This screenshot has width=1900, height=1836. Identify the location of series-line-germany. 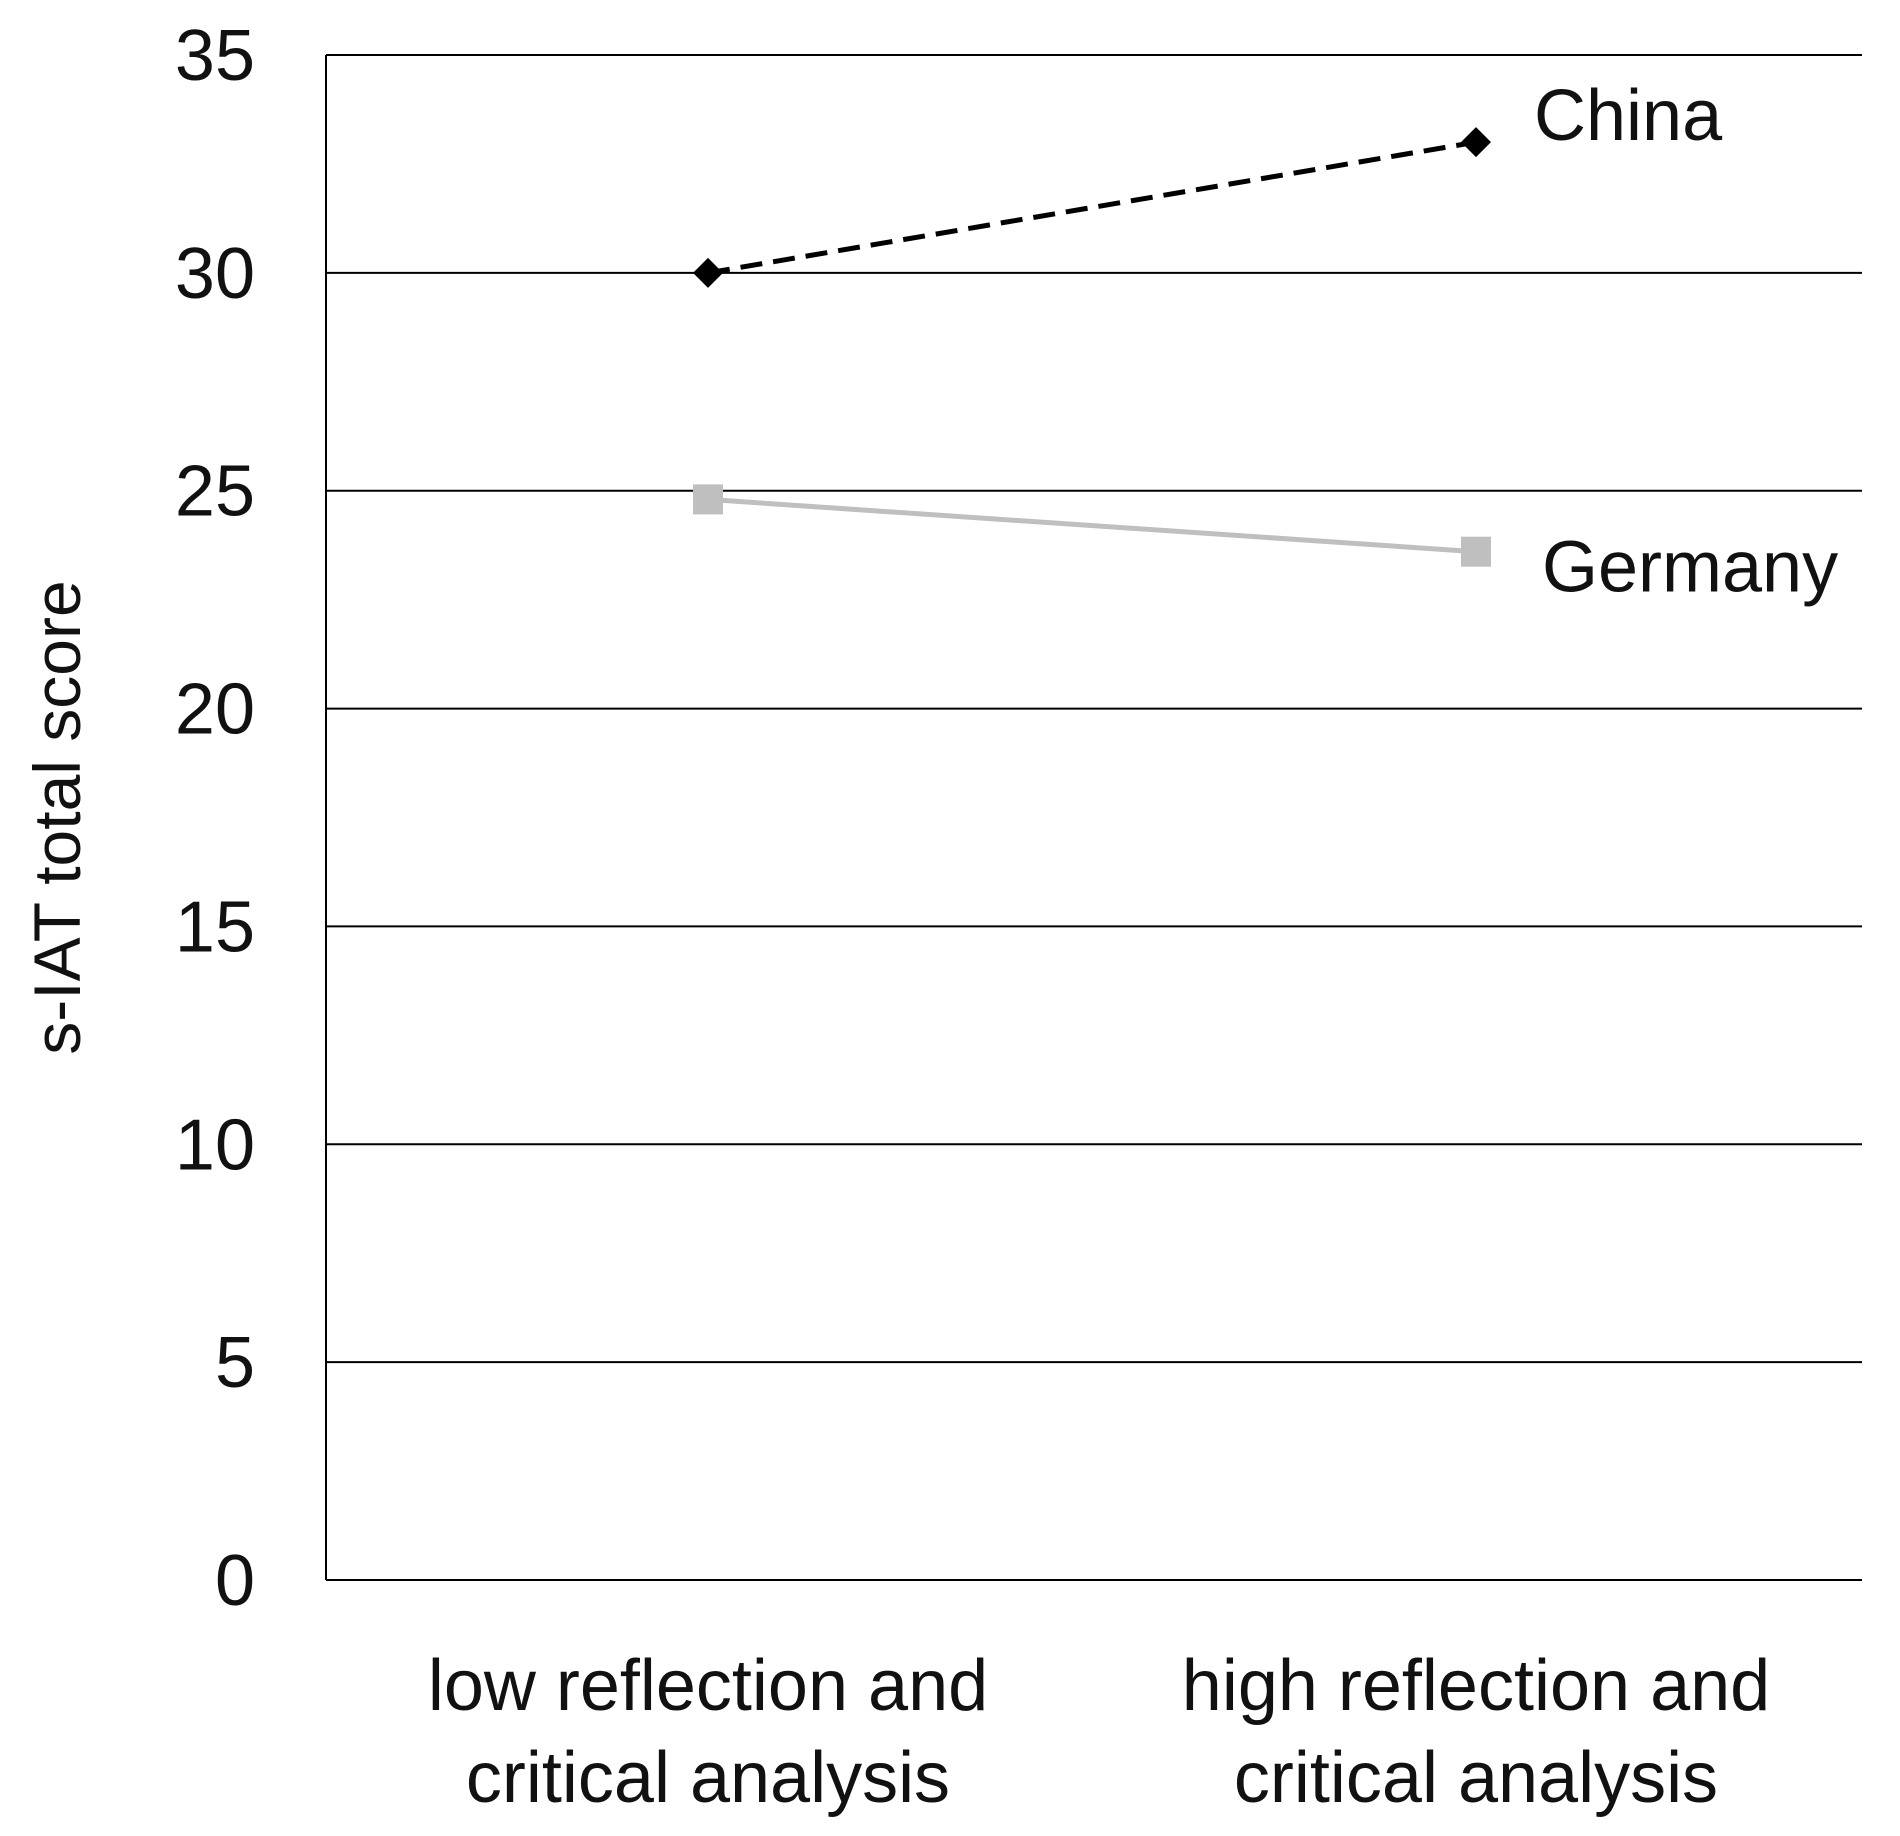
(1092, 525).